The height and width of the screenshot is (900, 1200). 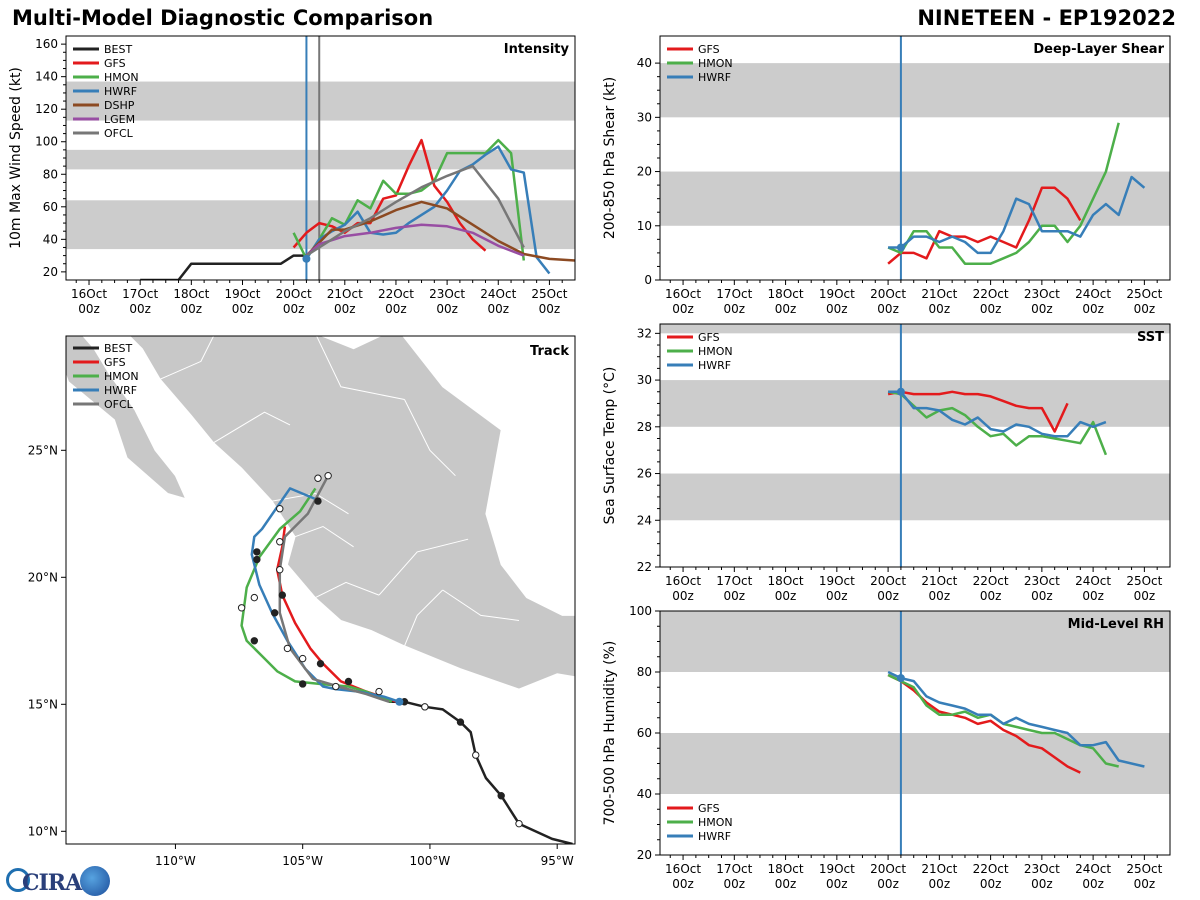 What do you see at coordinates (18, 880) in the screenshot?
I see `cira-ring-icon` at bounding box center [18, 880].